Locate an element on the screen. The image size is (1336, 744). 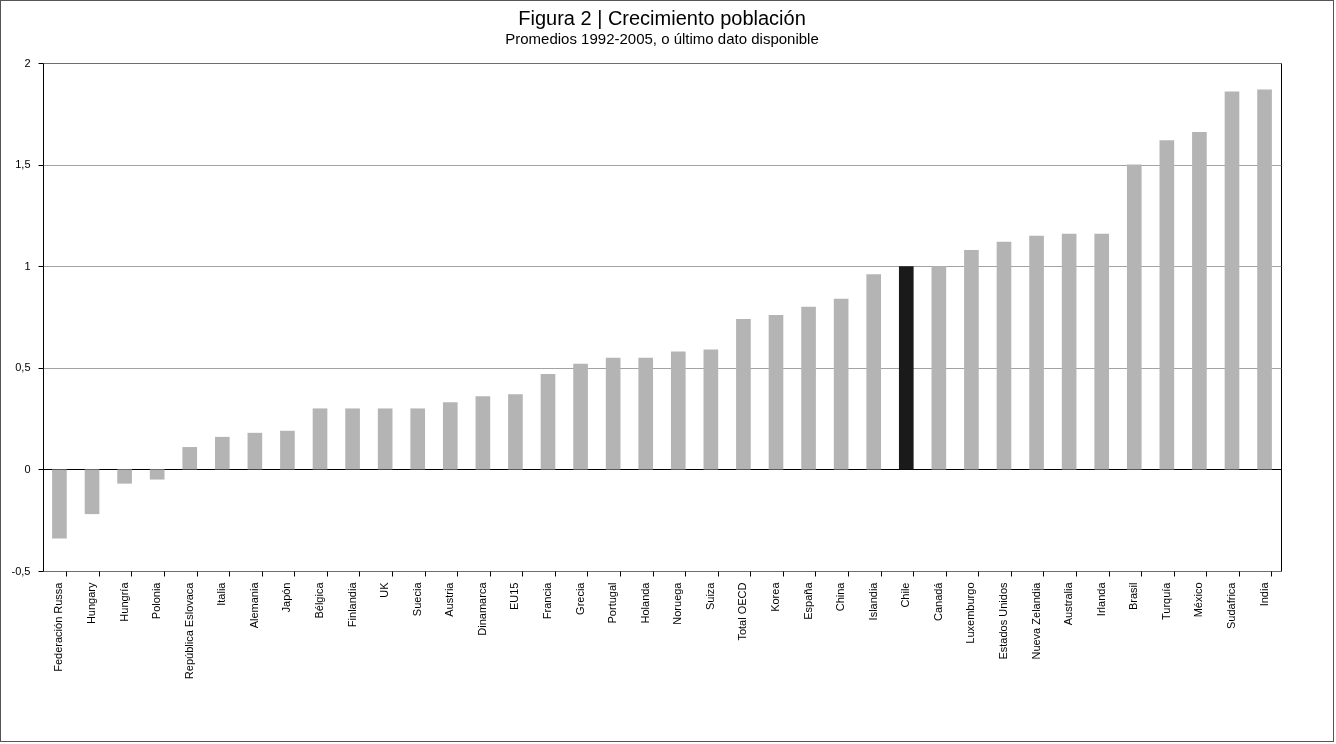
x-tick-label: Federación Russa is located at coordinates (58, 626).